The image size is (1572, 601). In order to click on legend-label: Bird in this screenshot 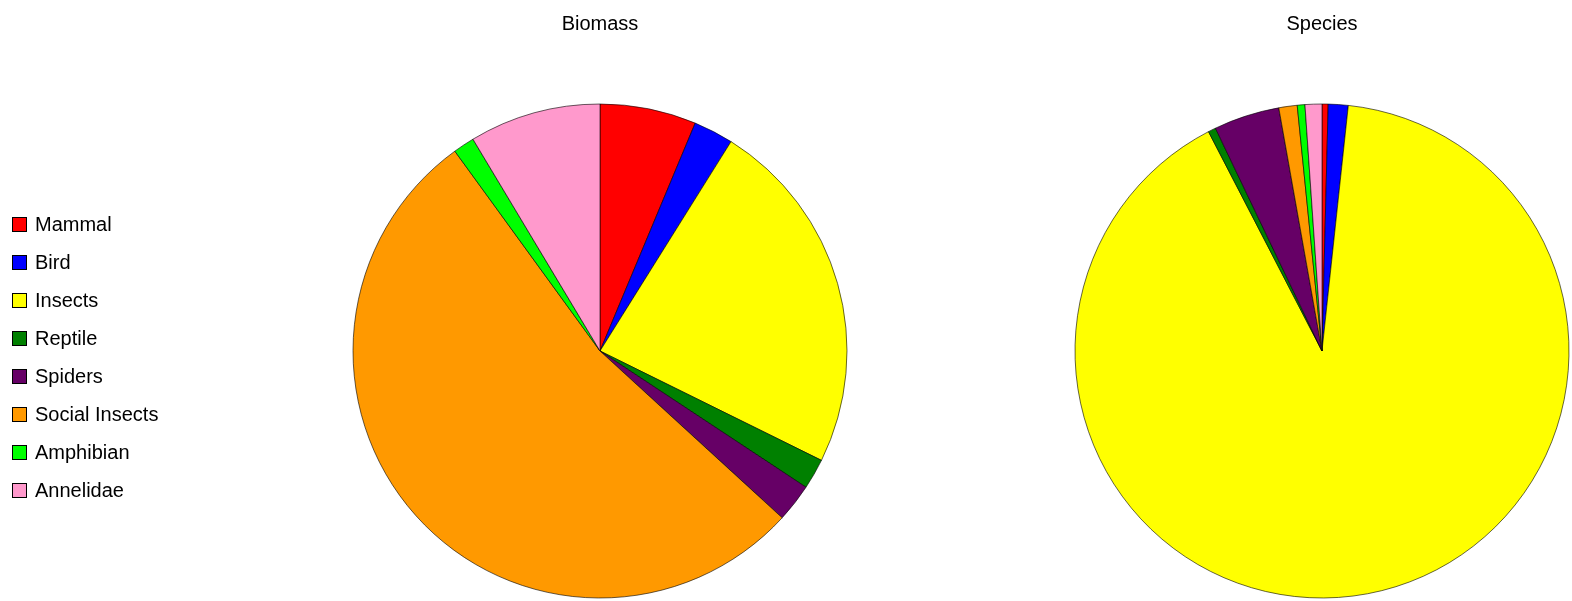, I will do `click(53, 262)`.